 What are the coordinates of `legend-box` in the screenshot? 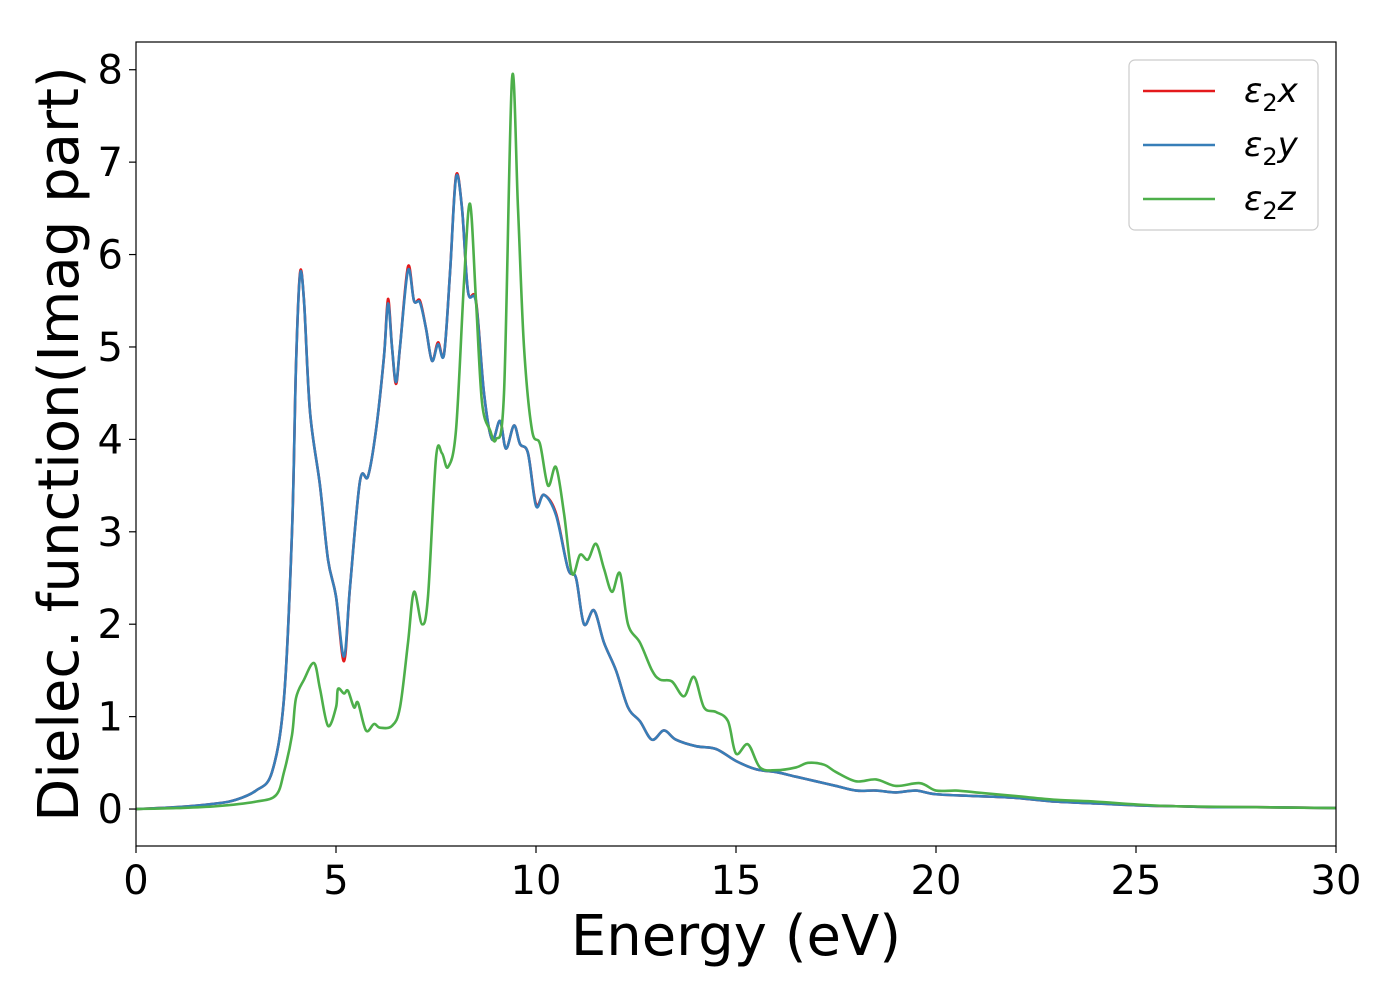 It's located at (1223, 145).